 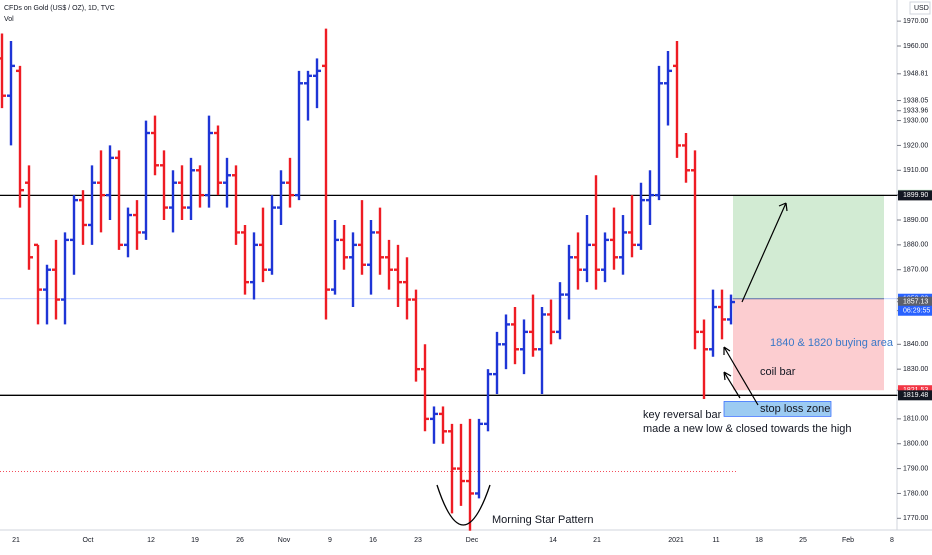 I want to click on x-tick-label: 16, so click(x=373, y=540).